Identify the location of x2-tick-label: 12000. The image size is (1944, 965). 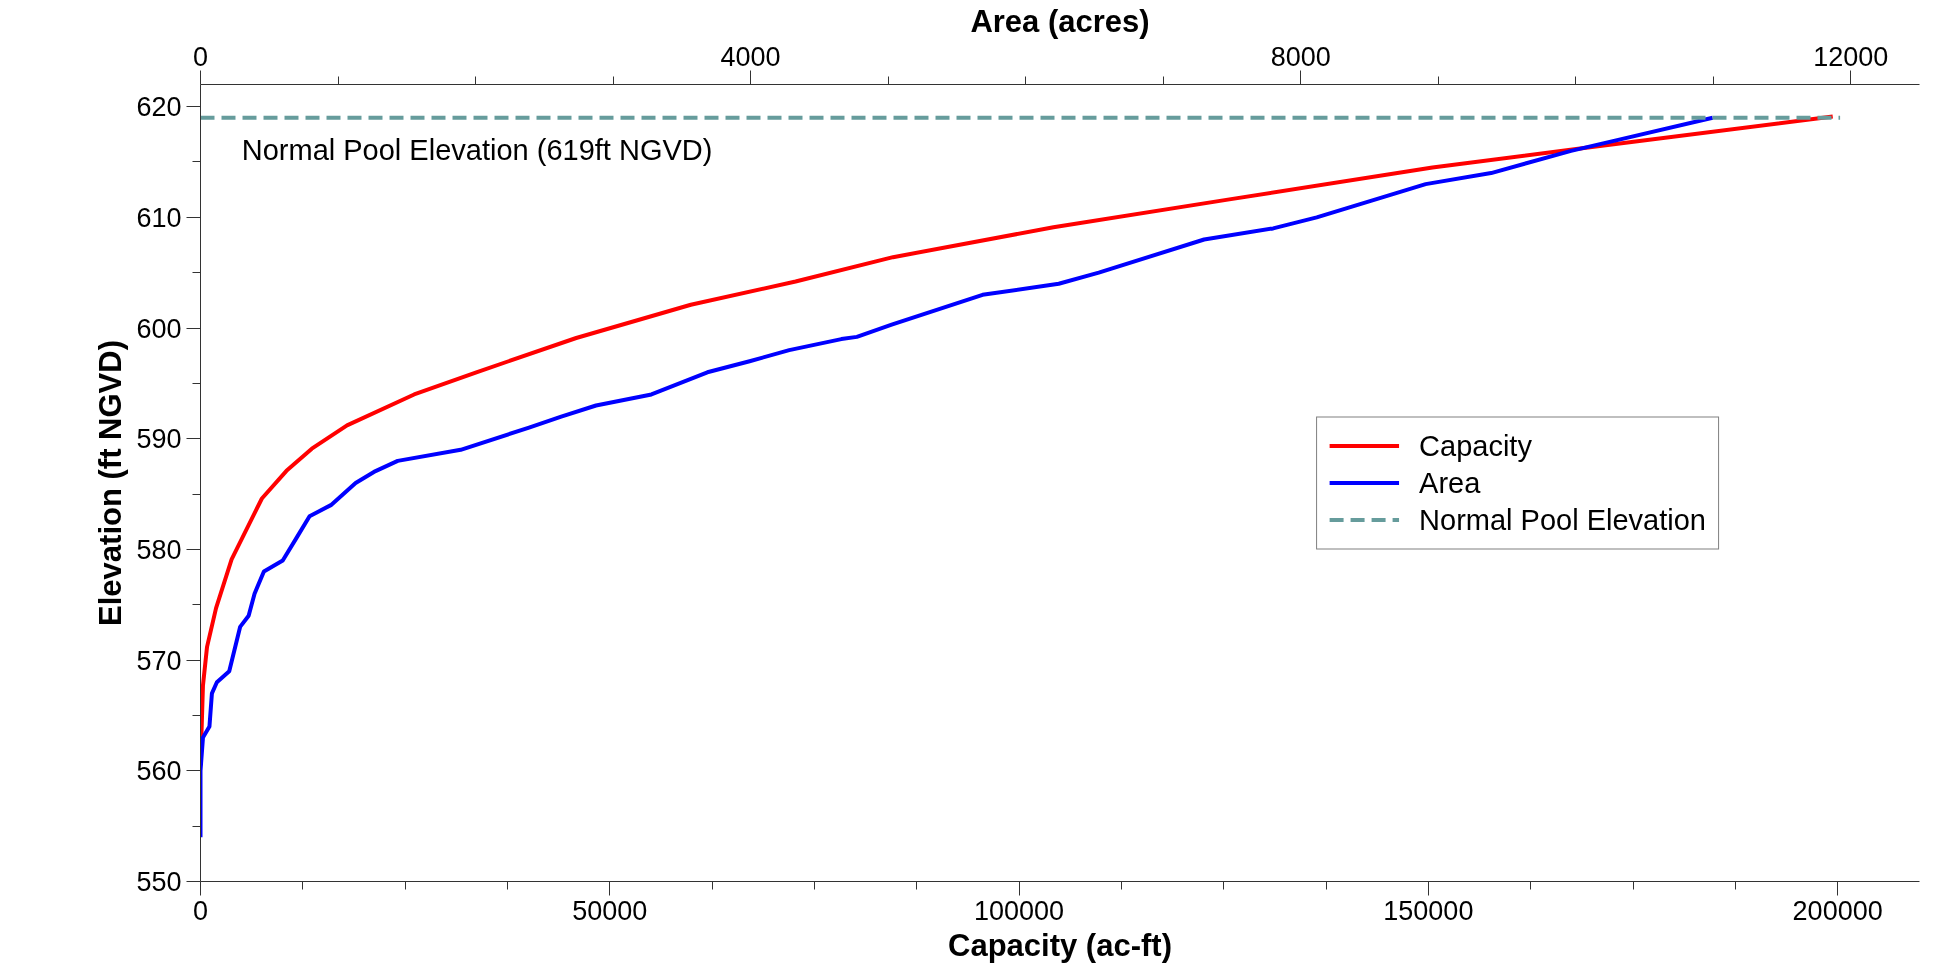
(1851, 56).